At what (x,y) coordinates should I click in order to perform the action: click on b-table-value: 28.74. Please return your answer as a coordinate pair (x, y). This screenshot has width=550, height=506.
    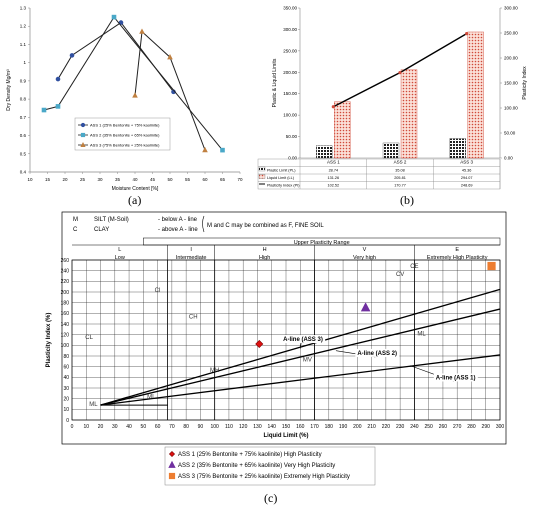
    Looking at the image, I should click on (334, 171).